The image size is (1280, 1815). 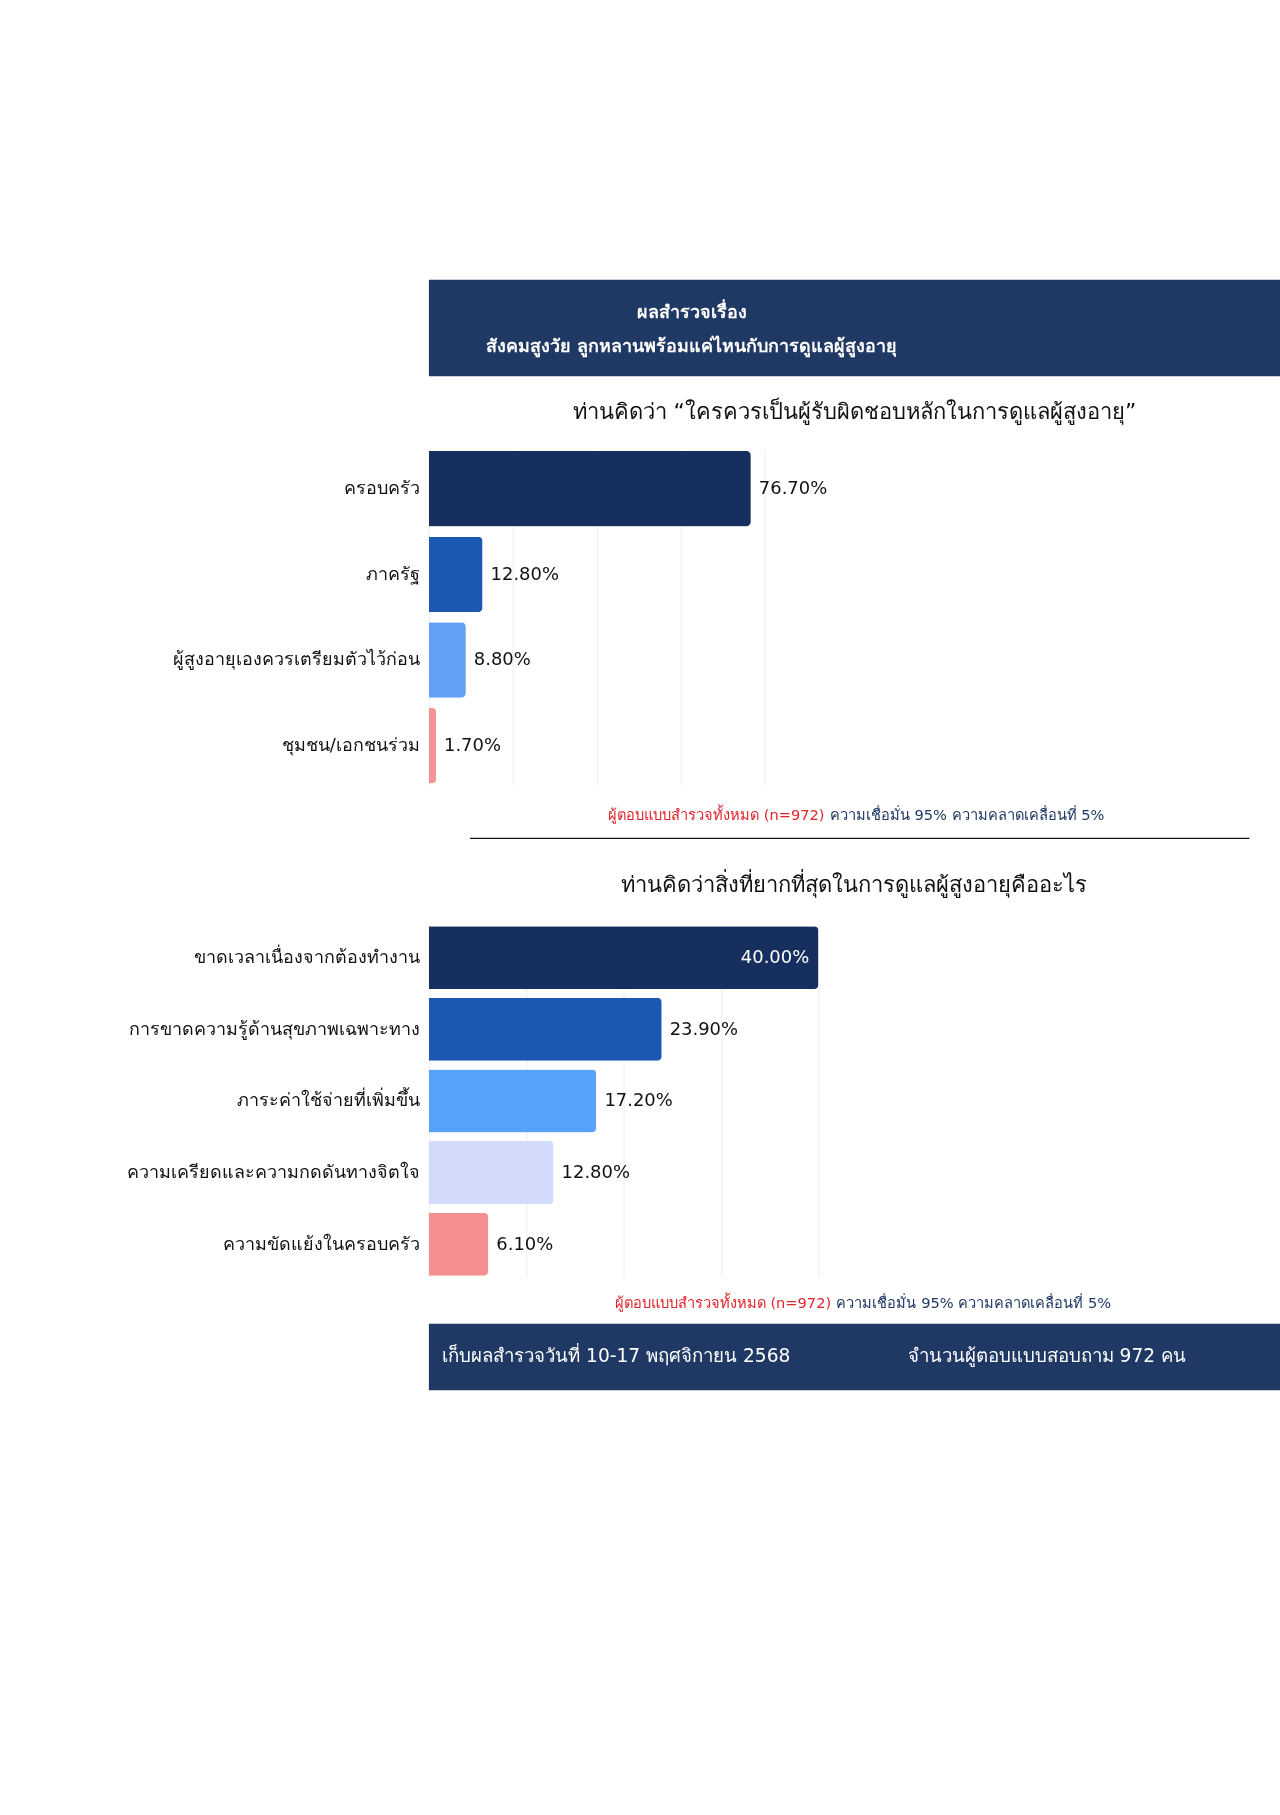 What do you see at coordinates (502, 659) in the screenshot?
I see `data-label: 8.80%` at bounding box center [502, 659].